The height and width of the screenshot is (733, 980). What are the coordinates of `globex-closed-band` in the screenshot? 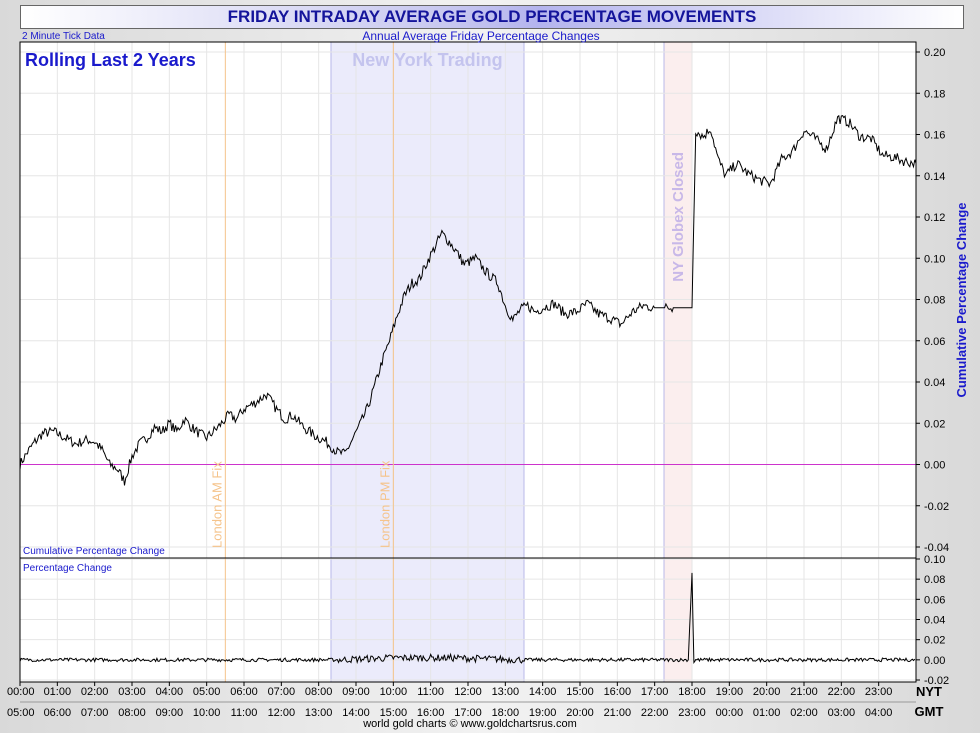 It's located at (678, 362).